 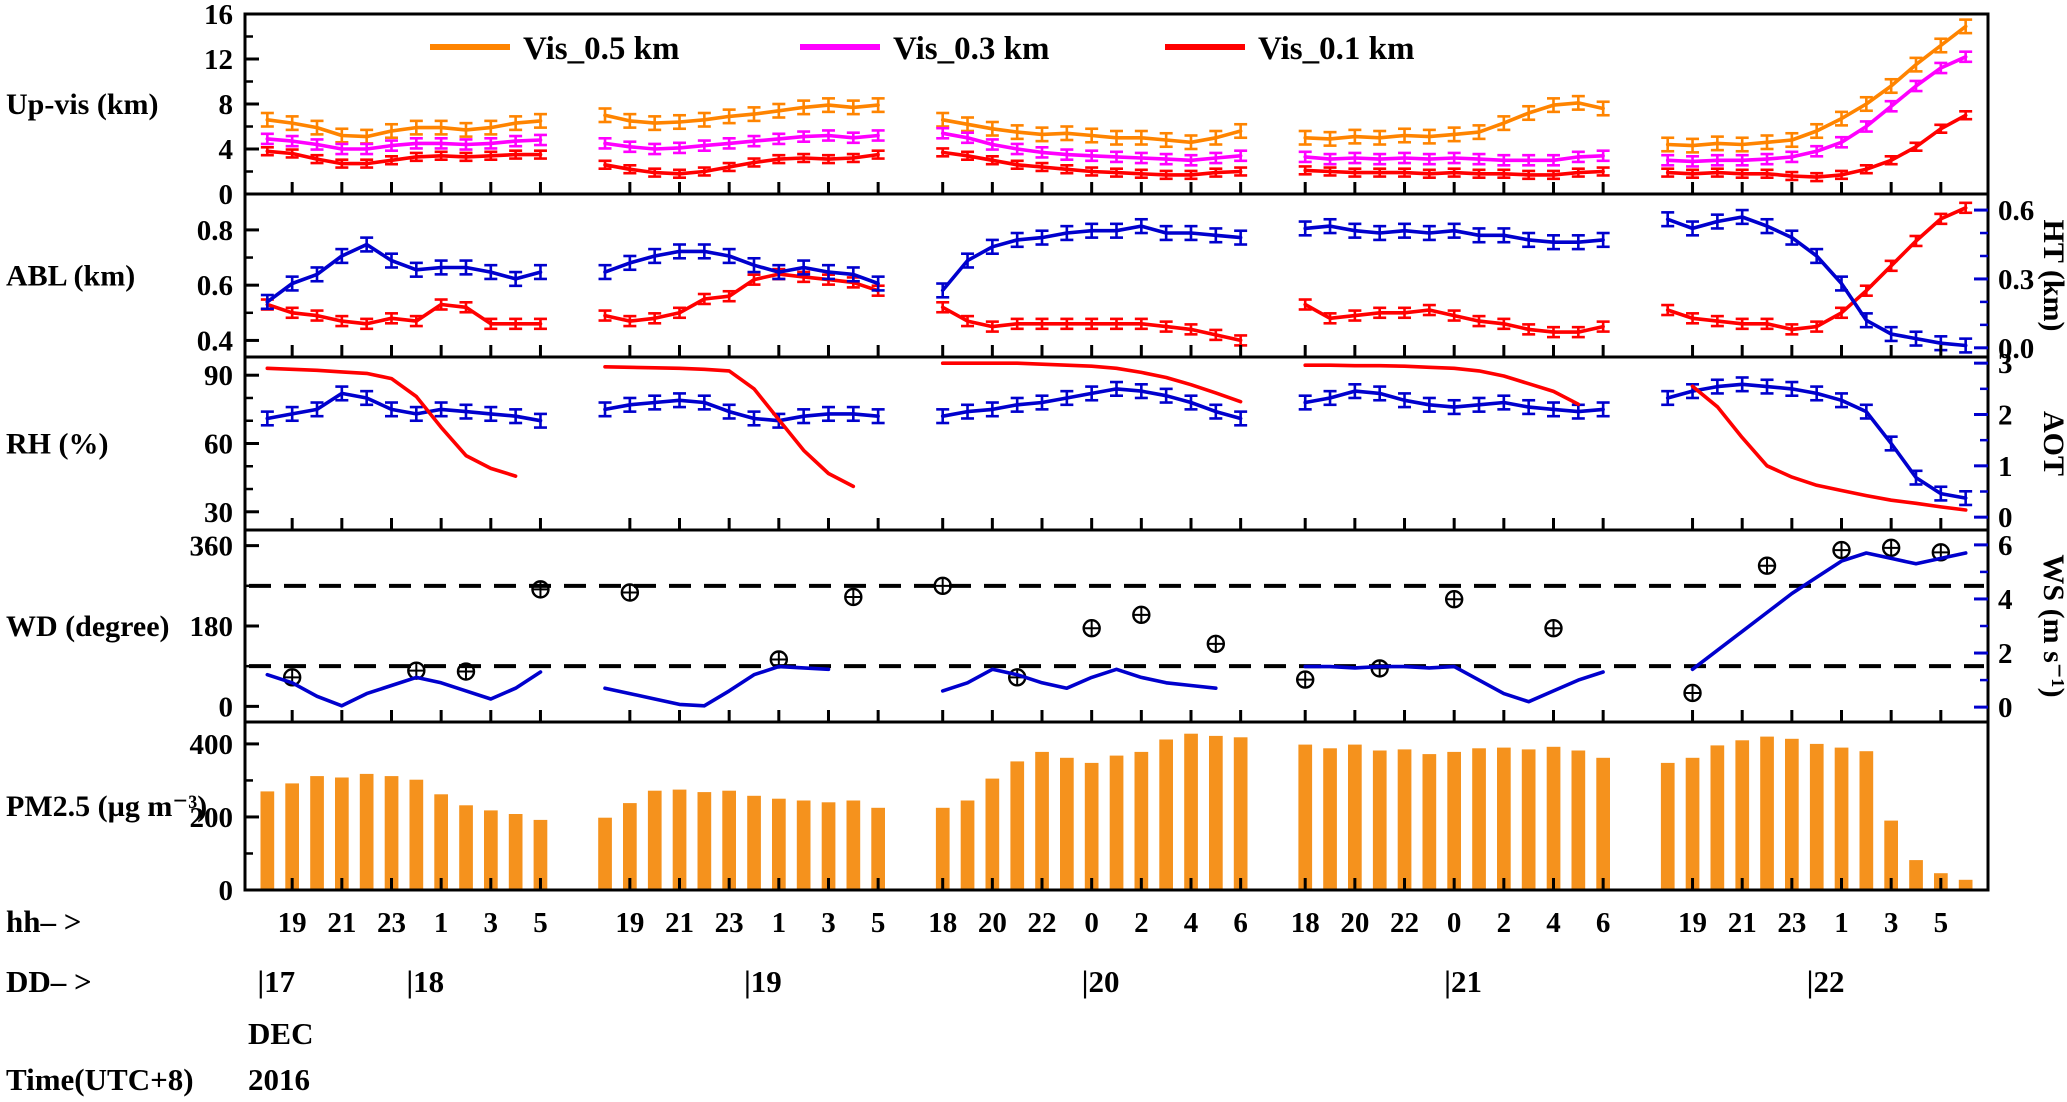 What do you see at coordinates (279, 1079) in the screenshot?
I see `year-label: 2016` at bounding box center [279, 1079].